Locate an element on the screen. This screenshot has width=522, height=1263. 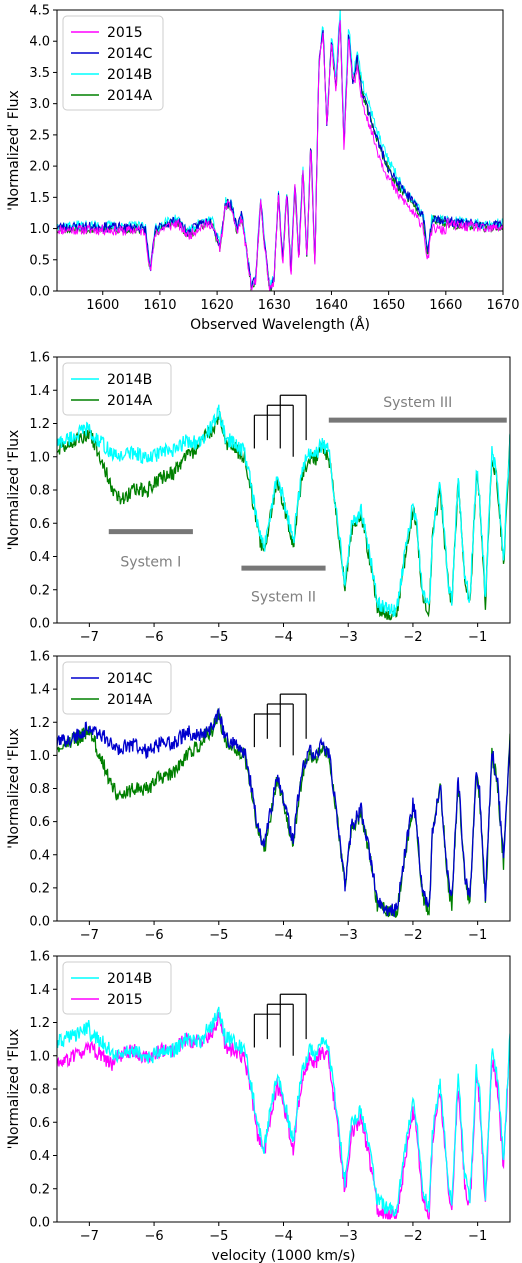
legend: 2015 2014C 2014B 2014A is located at coordinates (113, 63).